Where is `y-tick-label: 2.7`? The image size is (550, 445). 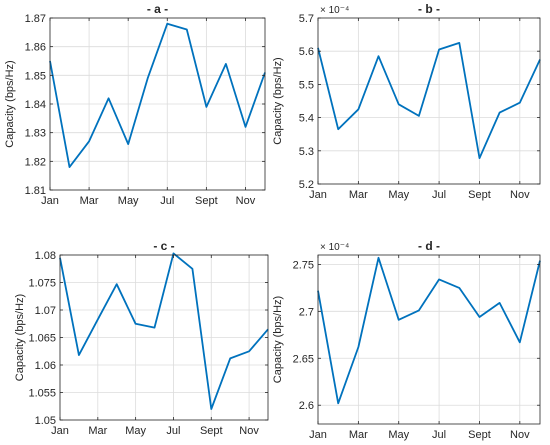
y-tick-label: 2.7 is located at coordinates (306, 312).